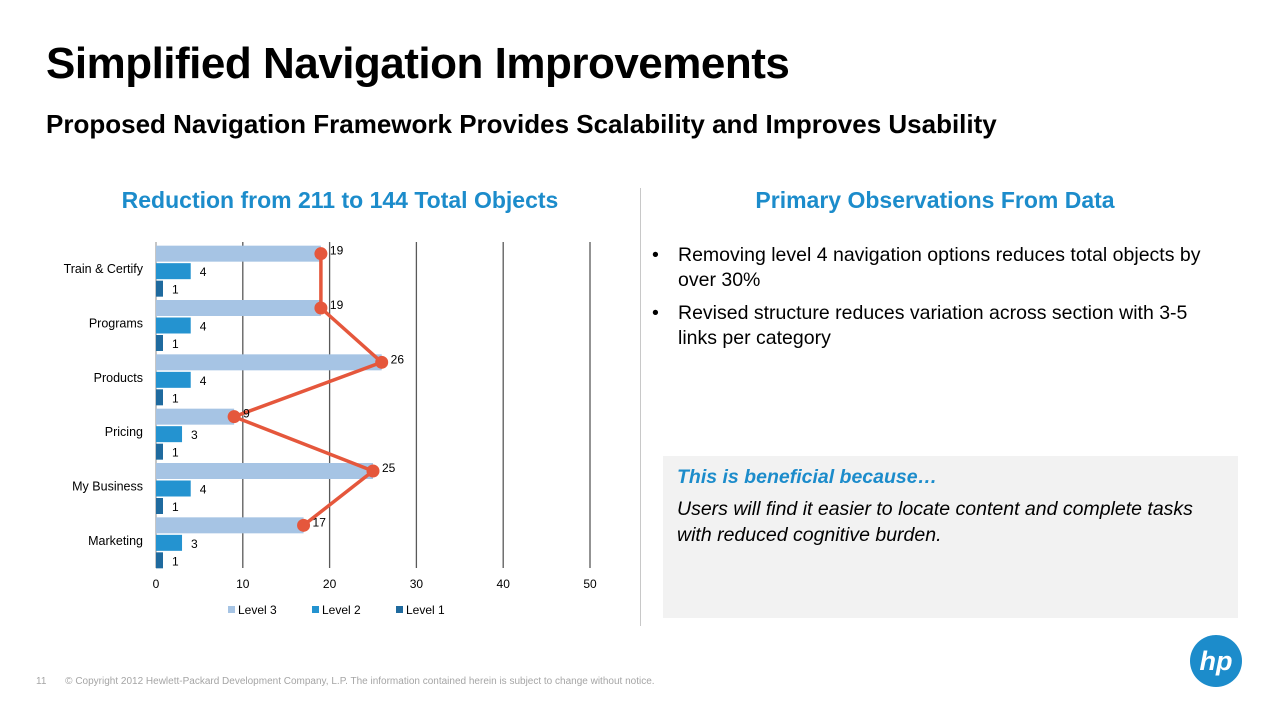  I want to click on column-divider, so click(640, 407).